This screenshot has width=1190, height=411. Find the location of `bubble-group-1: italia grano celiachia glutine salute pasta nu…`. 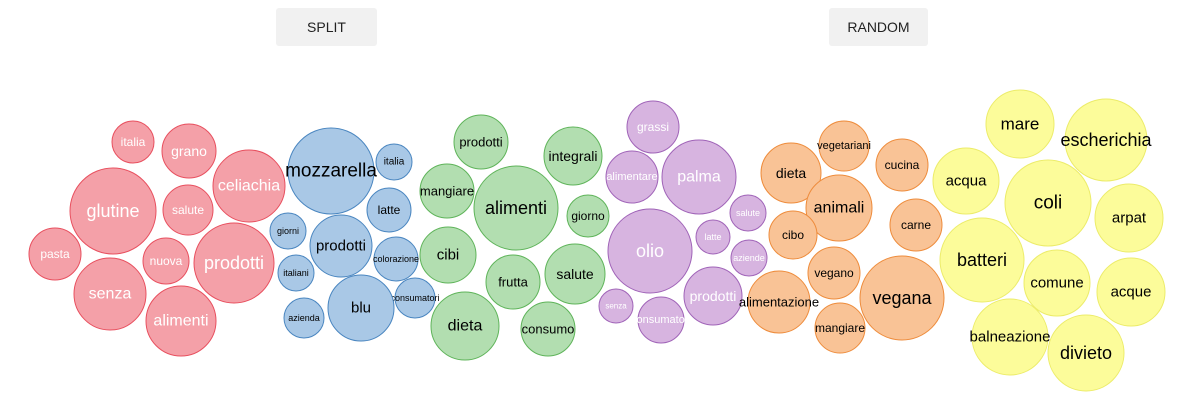

bubble-group-1: italia grano celiachia glutine salute pasta nu… is located at coordinates (157, 238).